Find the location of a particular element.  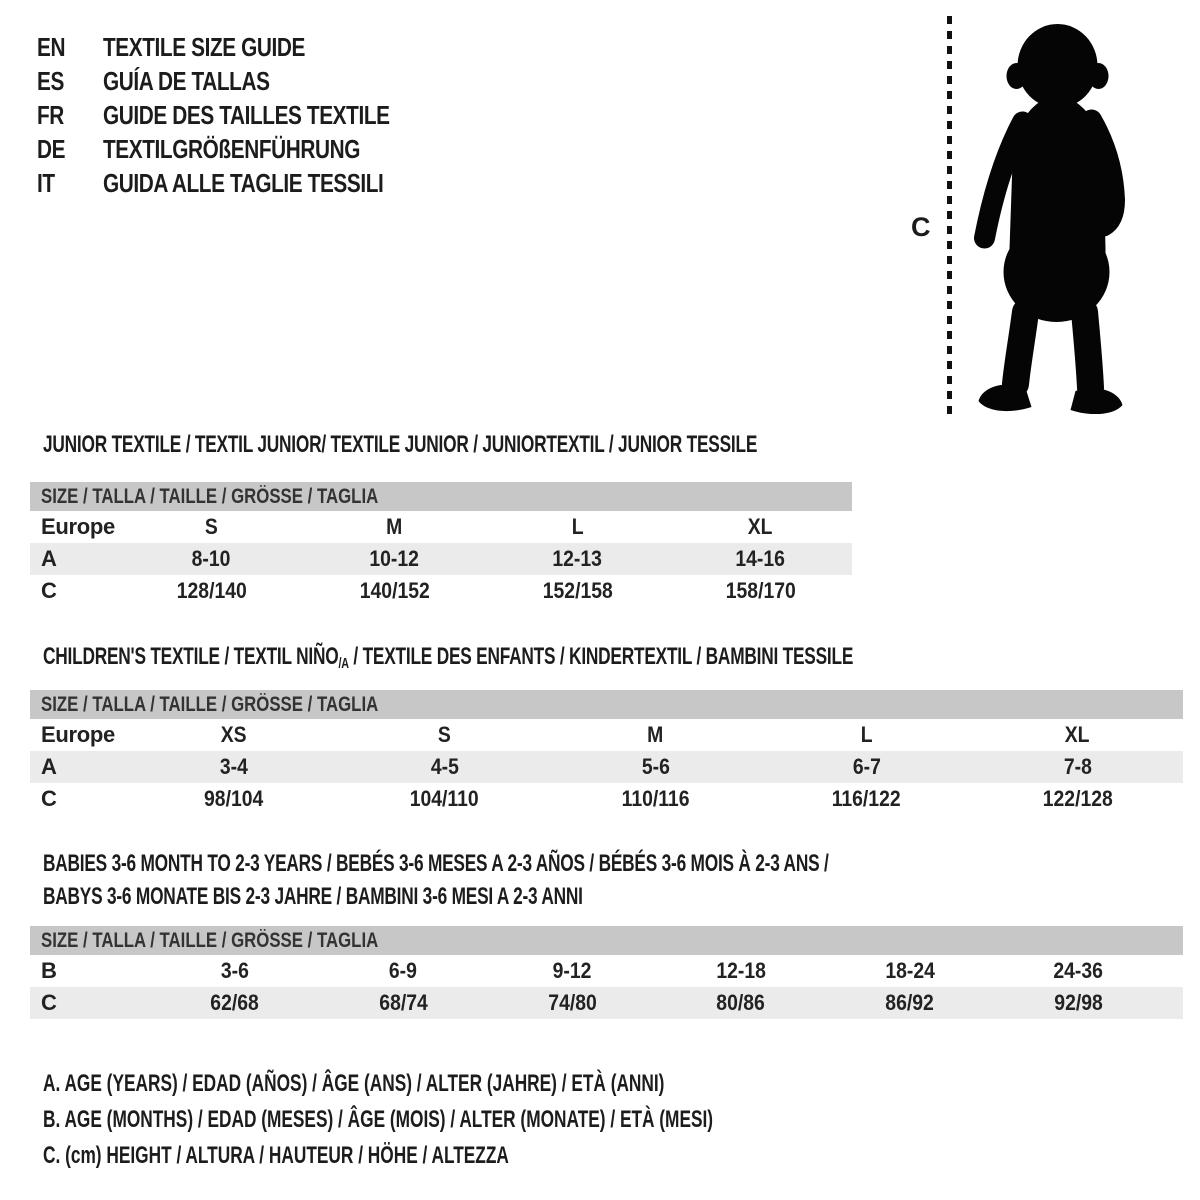

table-cell: 74/80 is located at coordinates (572, 1002).